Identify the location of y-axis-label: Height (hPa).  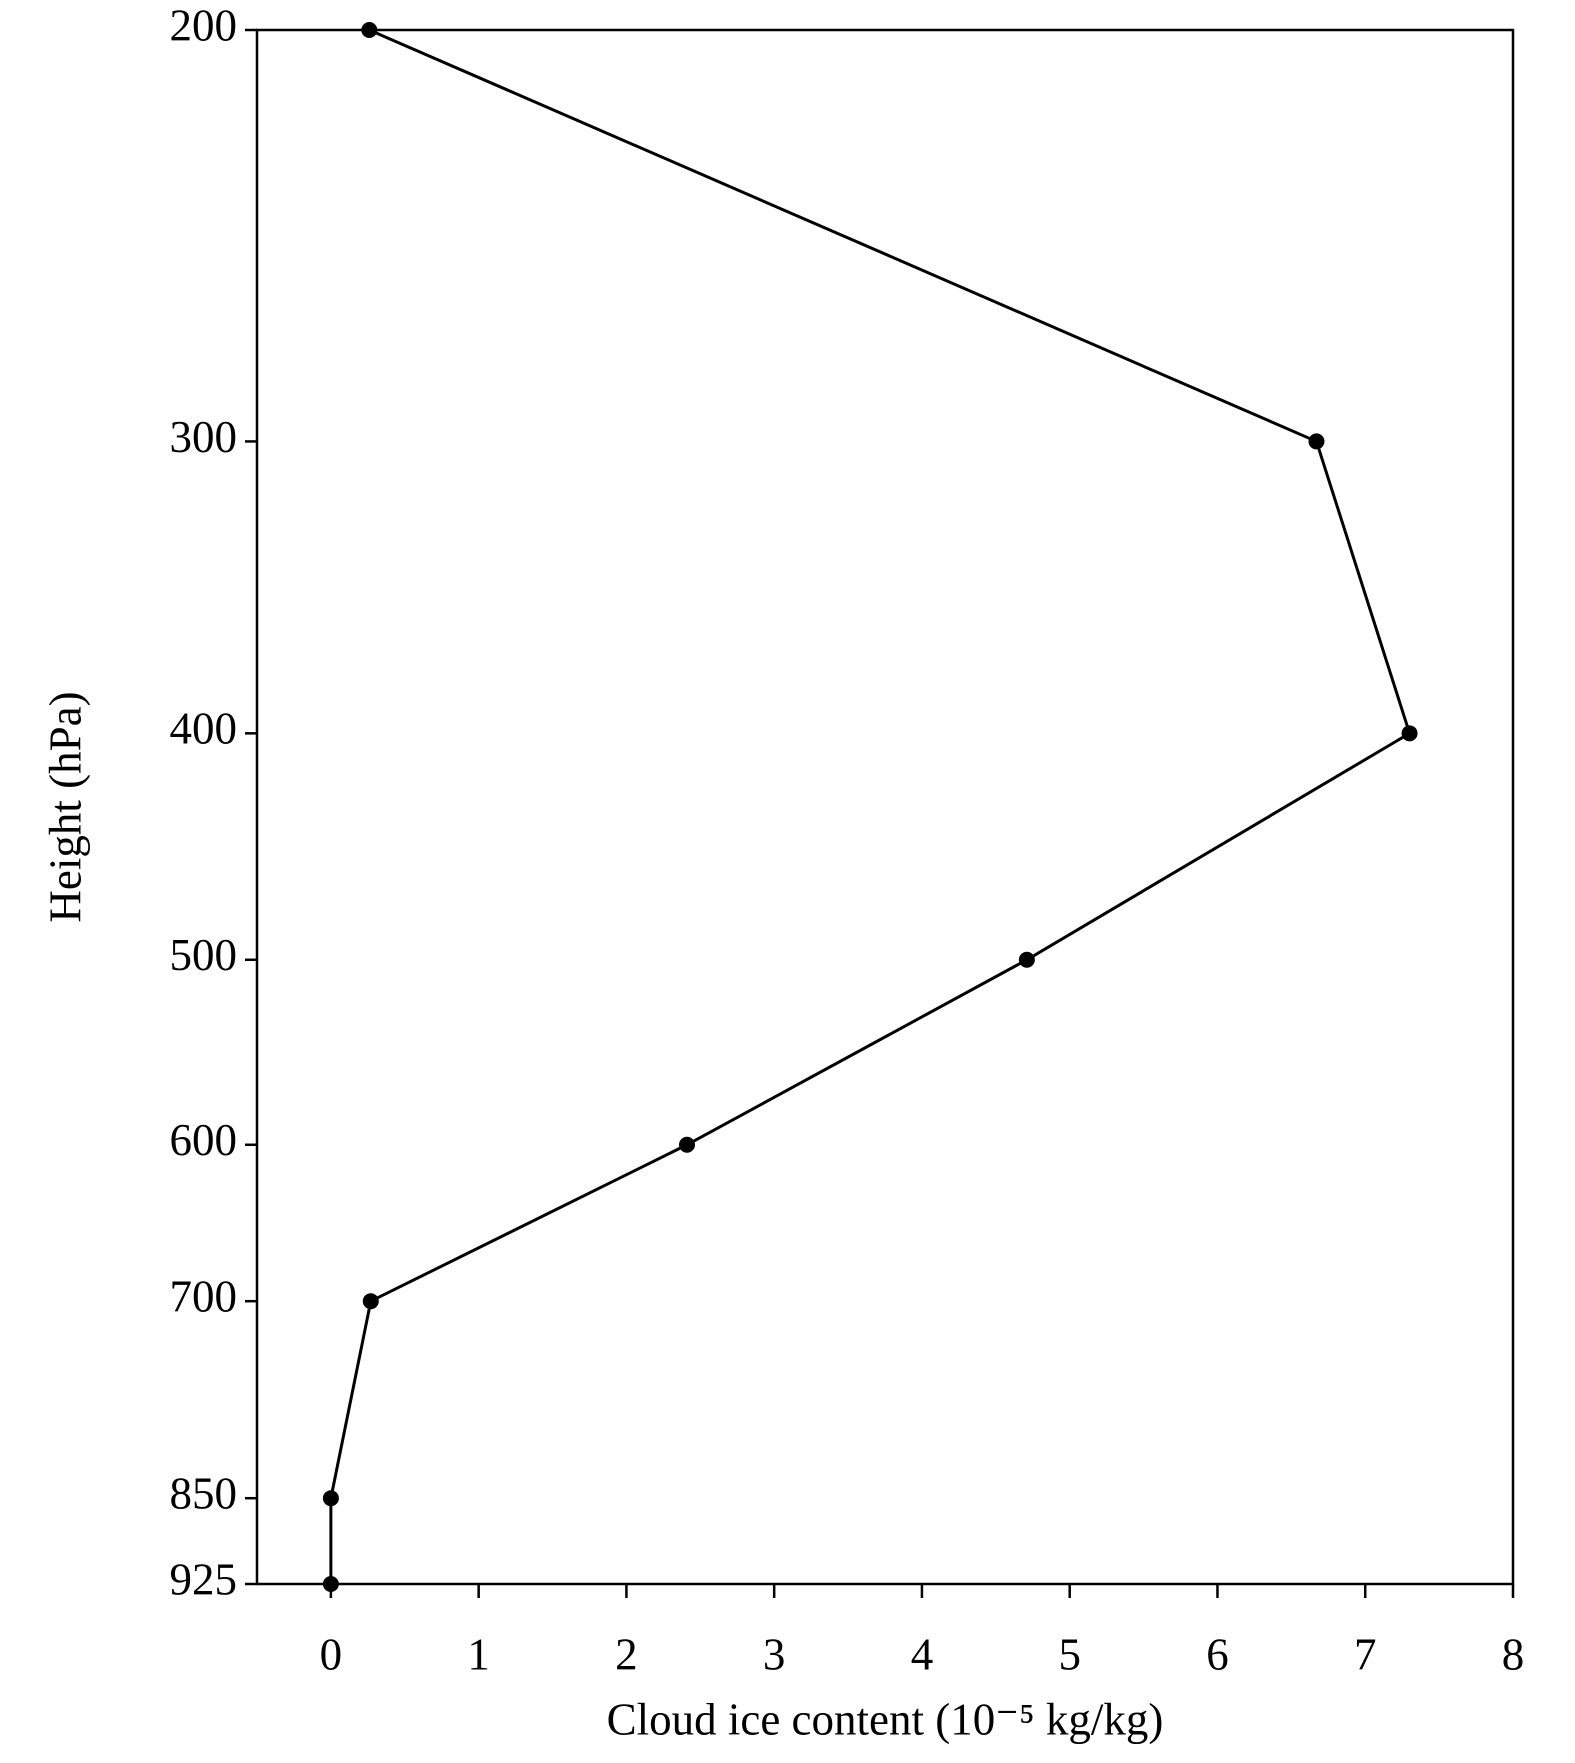
(65, 806).